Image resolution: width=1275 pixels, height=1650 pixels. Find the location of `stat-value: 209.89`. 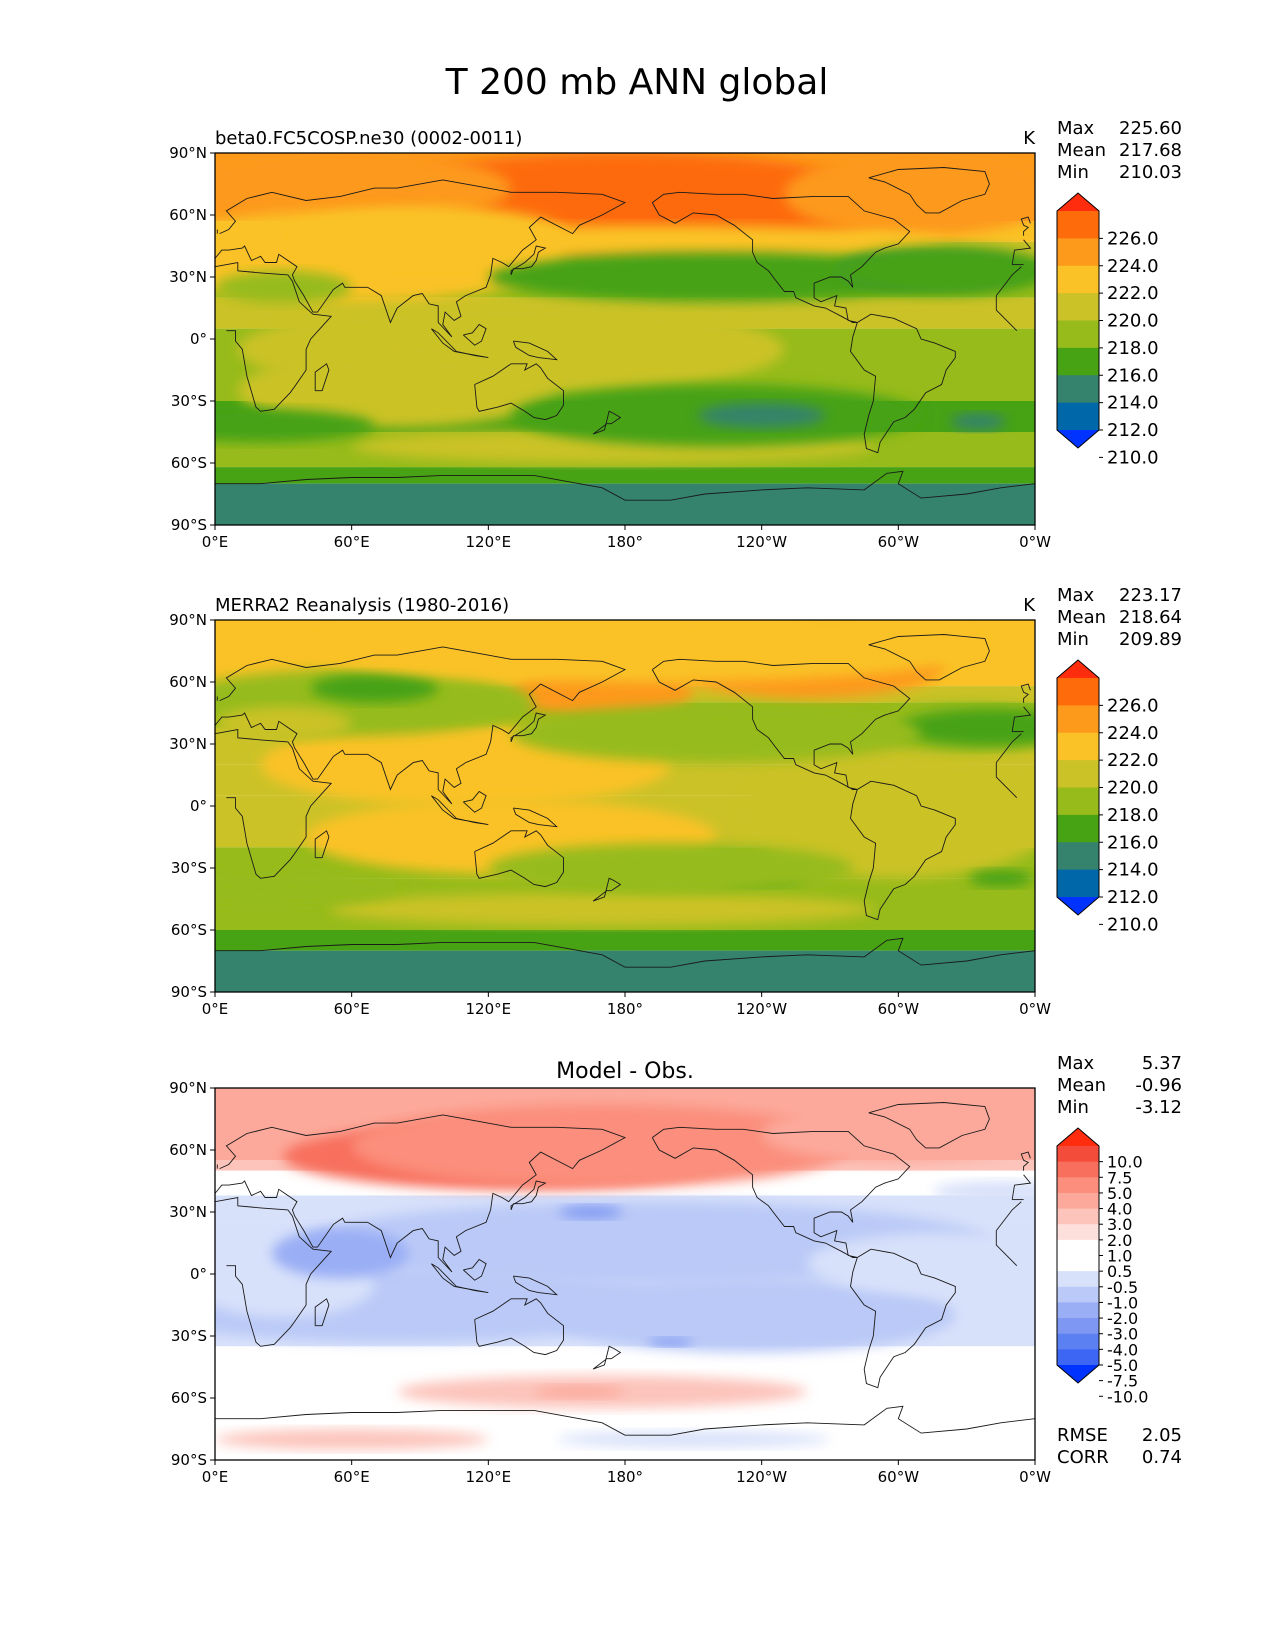

stat-value: 209.89 is located at coordinates (1150, 639).